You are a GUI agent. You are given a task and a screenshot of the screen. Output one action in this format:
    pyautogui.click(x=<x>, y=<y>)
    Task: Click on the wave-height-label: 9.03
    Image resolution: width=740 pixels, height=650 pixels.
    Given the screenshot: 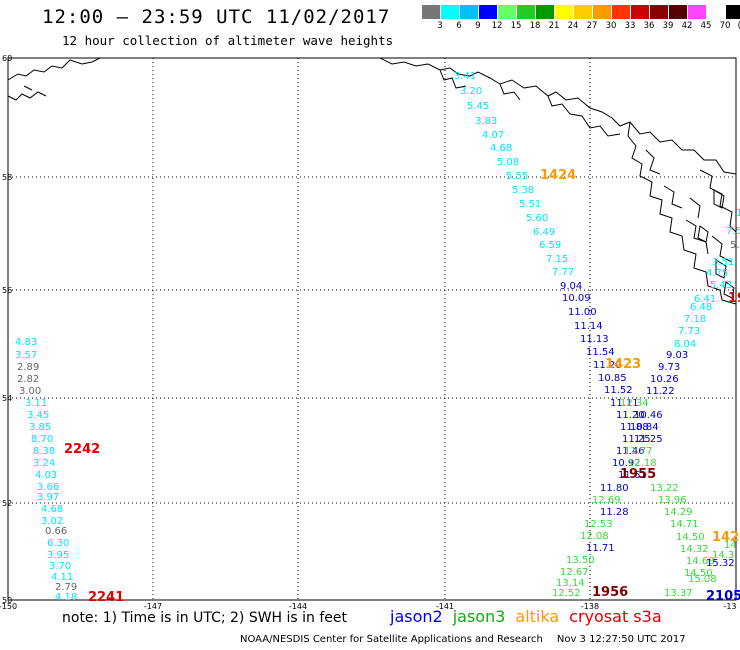 What is the action you would take?
    pyautogui.click(x=677, y=355)
    